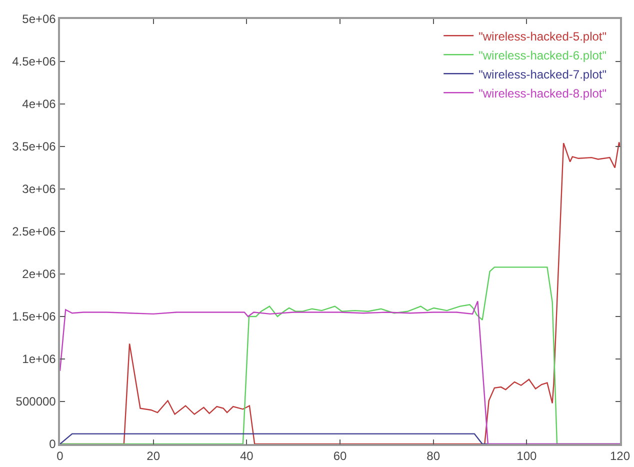  Describe the element at coordinates (526, 456) in the screenshot. I see `x-tick-label: 100` at that location.